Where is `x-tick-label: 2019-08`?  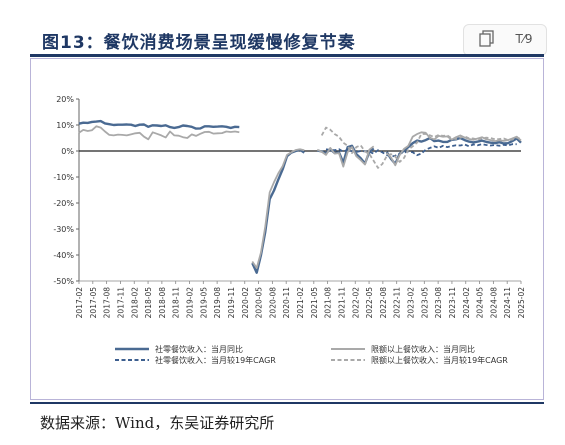
x-tick-label: 2019-08 is located at coordinates (217, 303).